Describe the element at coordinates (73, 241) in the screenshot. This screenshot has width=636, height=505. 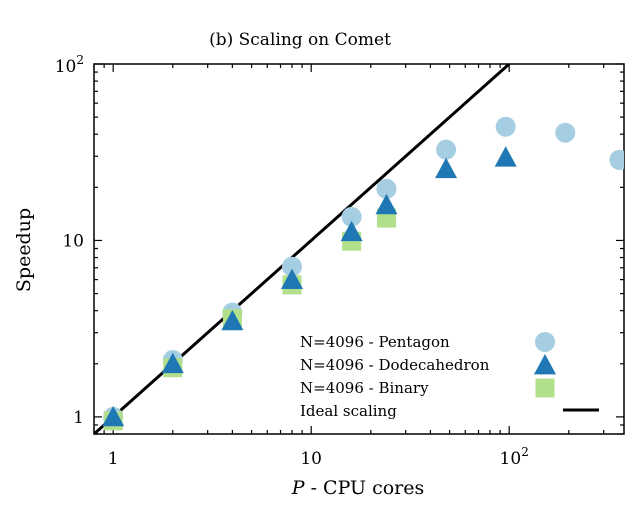
I see `y-tick-label: 10` at that location.